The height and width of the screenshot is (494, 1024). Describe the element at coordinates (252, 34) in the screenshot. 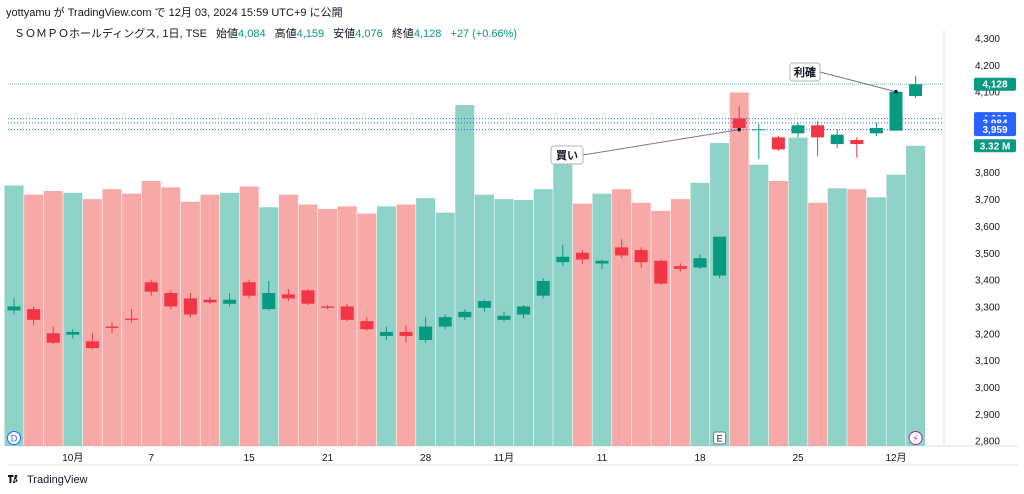

I see `open-value: 4,084` at that location.